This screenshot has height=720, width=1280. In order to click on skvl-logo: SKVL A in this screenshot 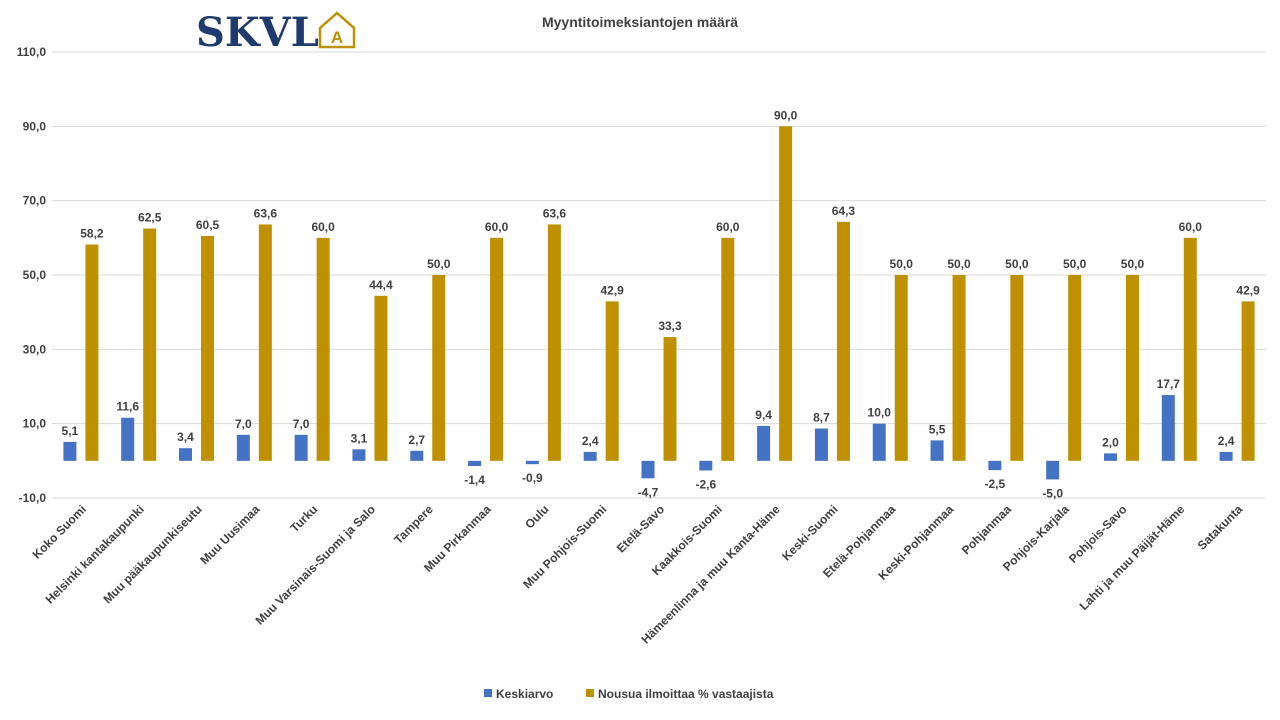, I will do `click(276, 32)`.